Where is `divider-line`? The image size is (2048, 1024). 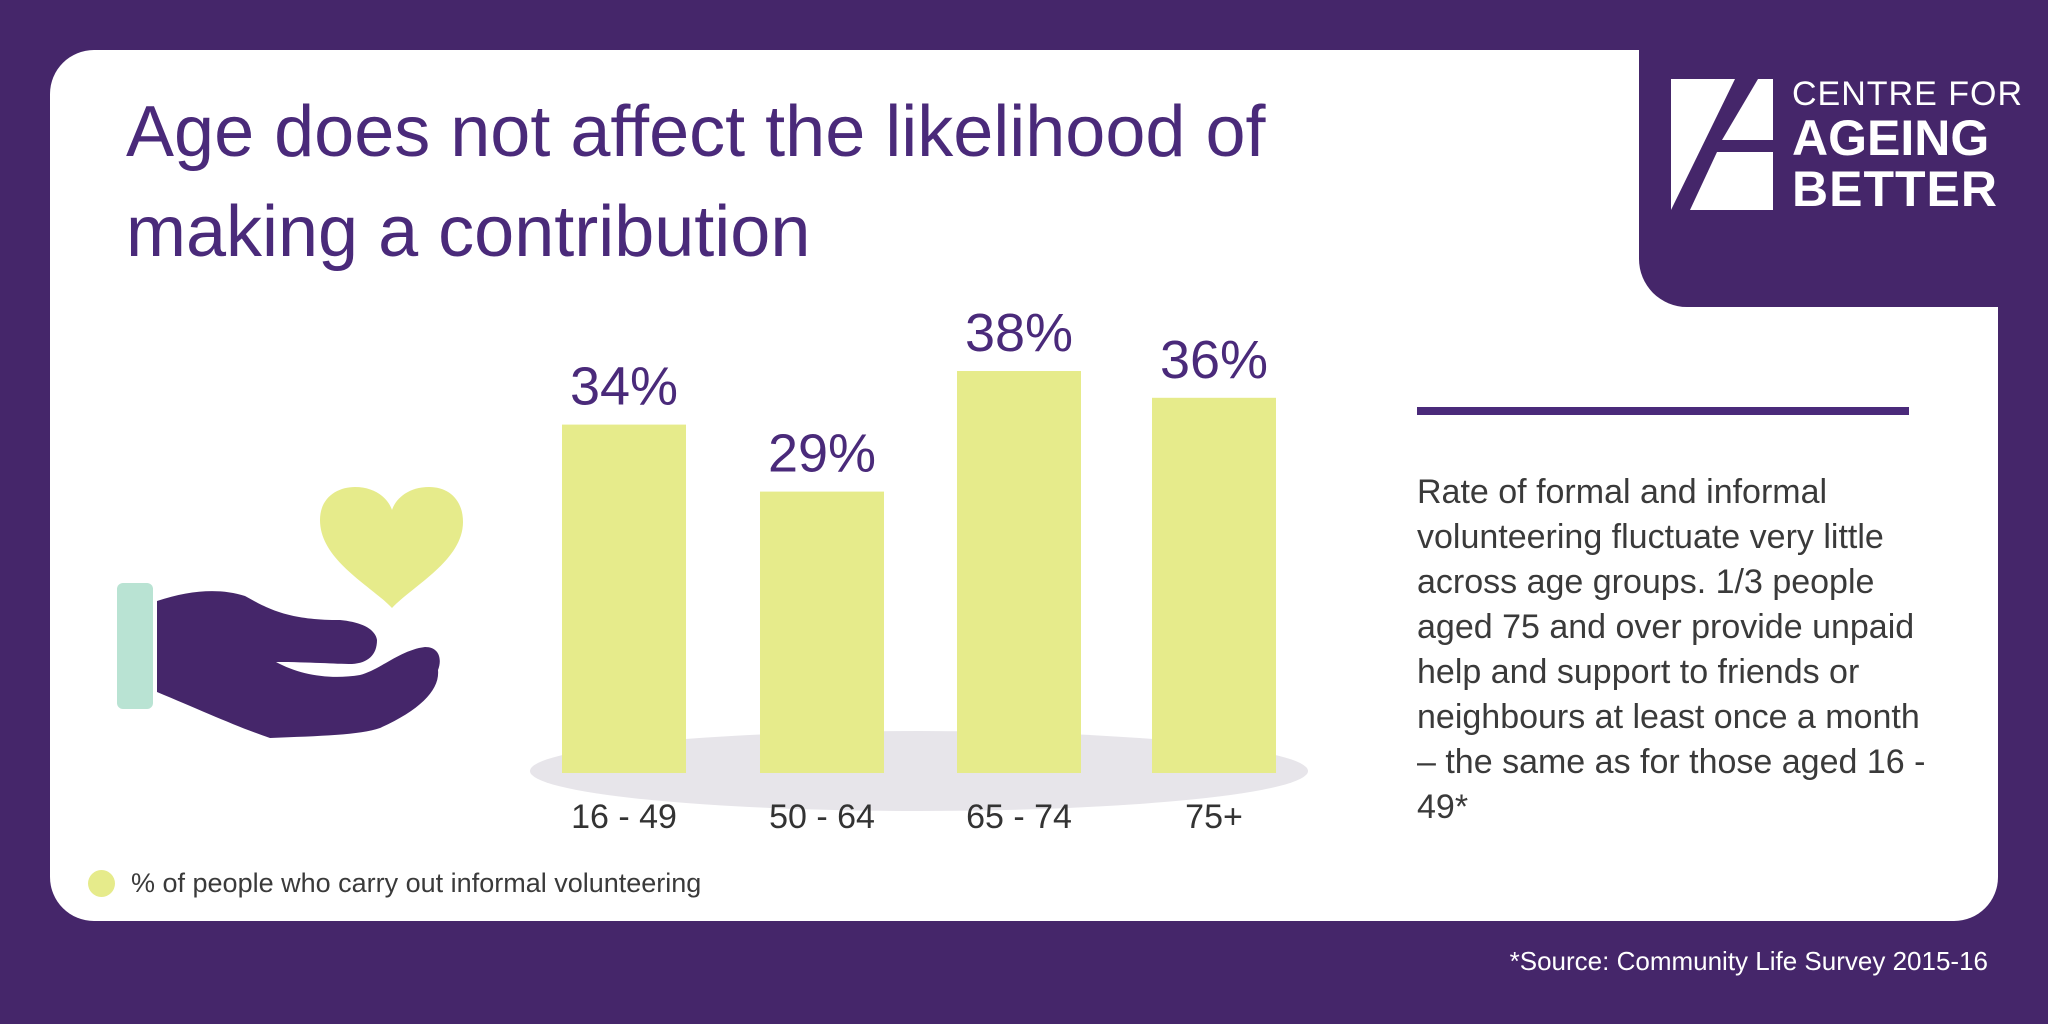 divider-line is located at coordinates (1663, 411).